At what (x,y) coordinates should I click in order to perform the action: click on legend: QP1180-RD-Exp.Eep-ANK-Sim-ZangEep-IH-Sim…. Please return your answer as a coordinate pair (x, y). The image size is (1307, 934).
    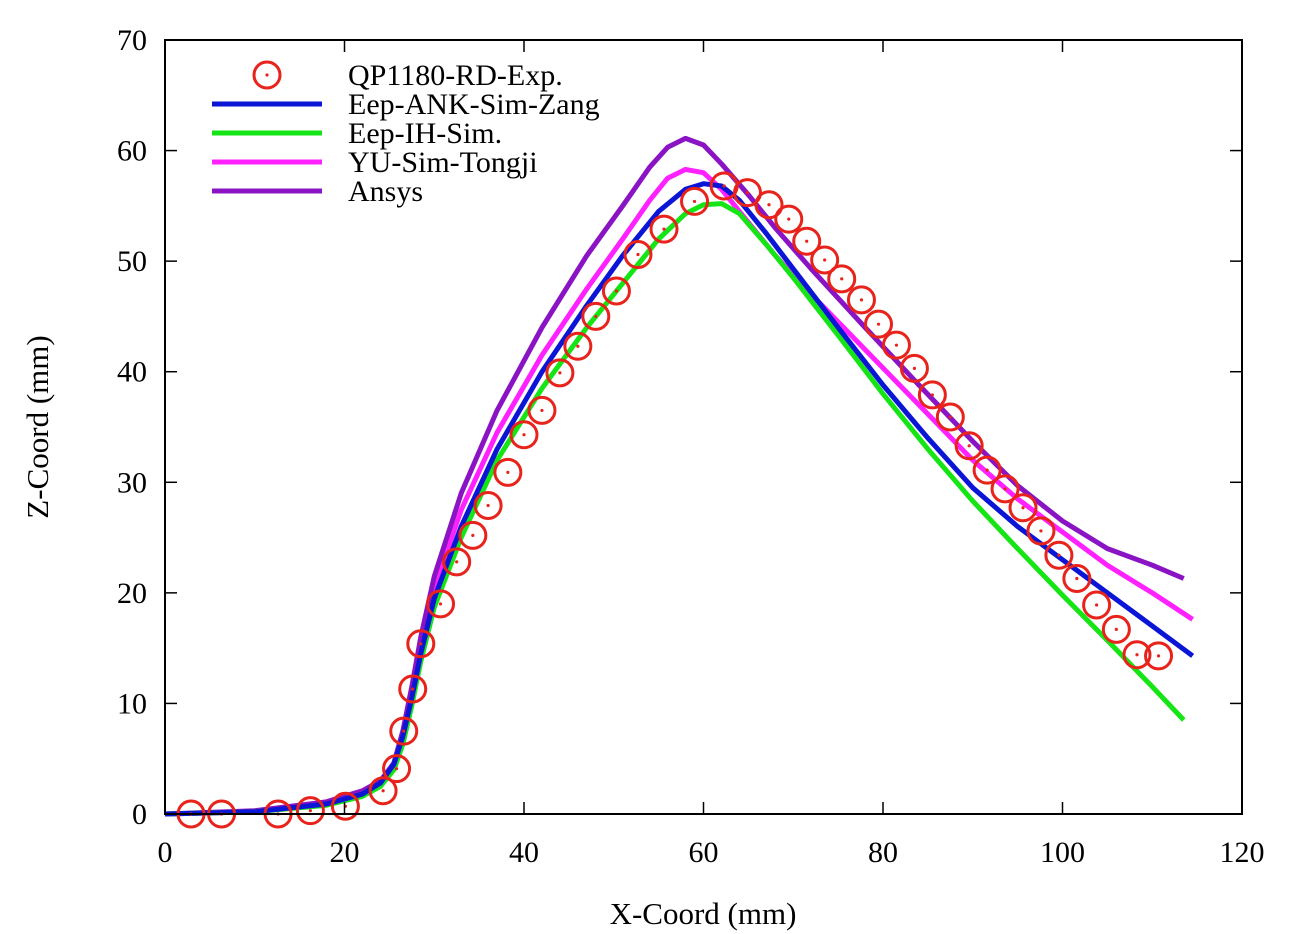
    Looking at the image, I should click on (406, 133).